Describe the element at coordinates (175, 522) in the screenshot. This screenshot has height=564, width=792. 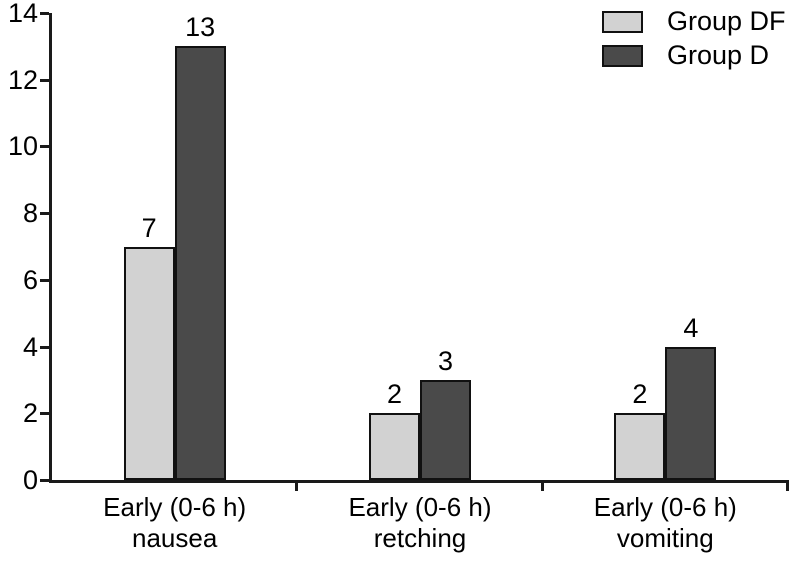
I see `x-axis-category-label: Early (0-6 h) nausea` at that location.